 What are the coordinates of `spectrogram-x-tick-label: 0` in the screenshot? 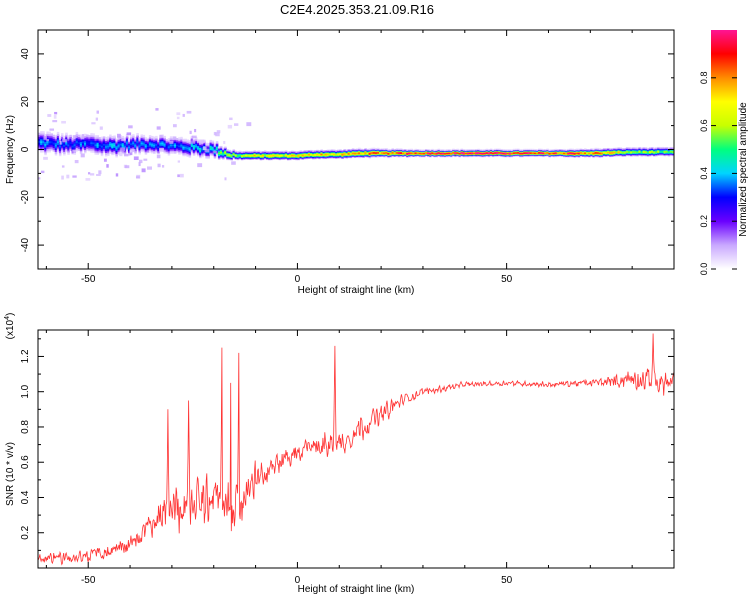 It's located at (298, 279).